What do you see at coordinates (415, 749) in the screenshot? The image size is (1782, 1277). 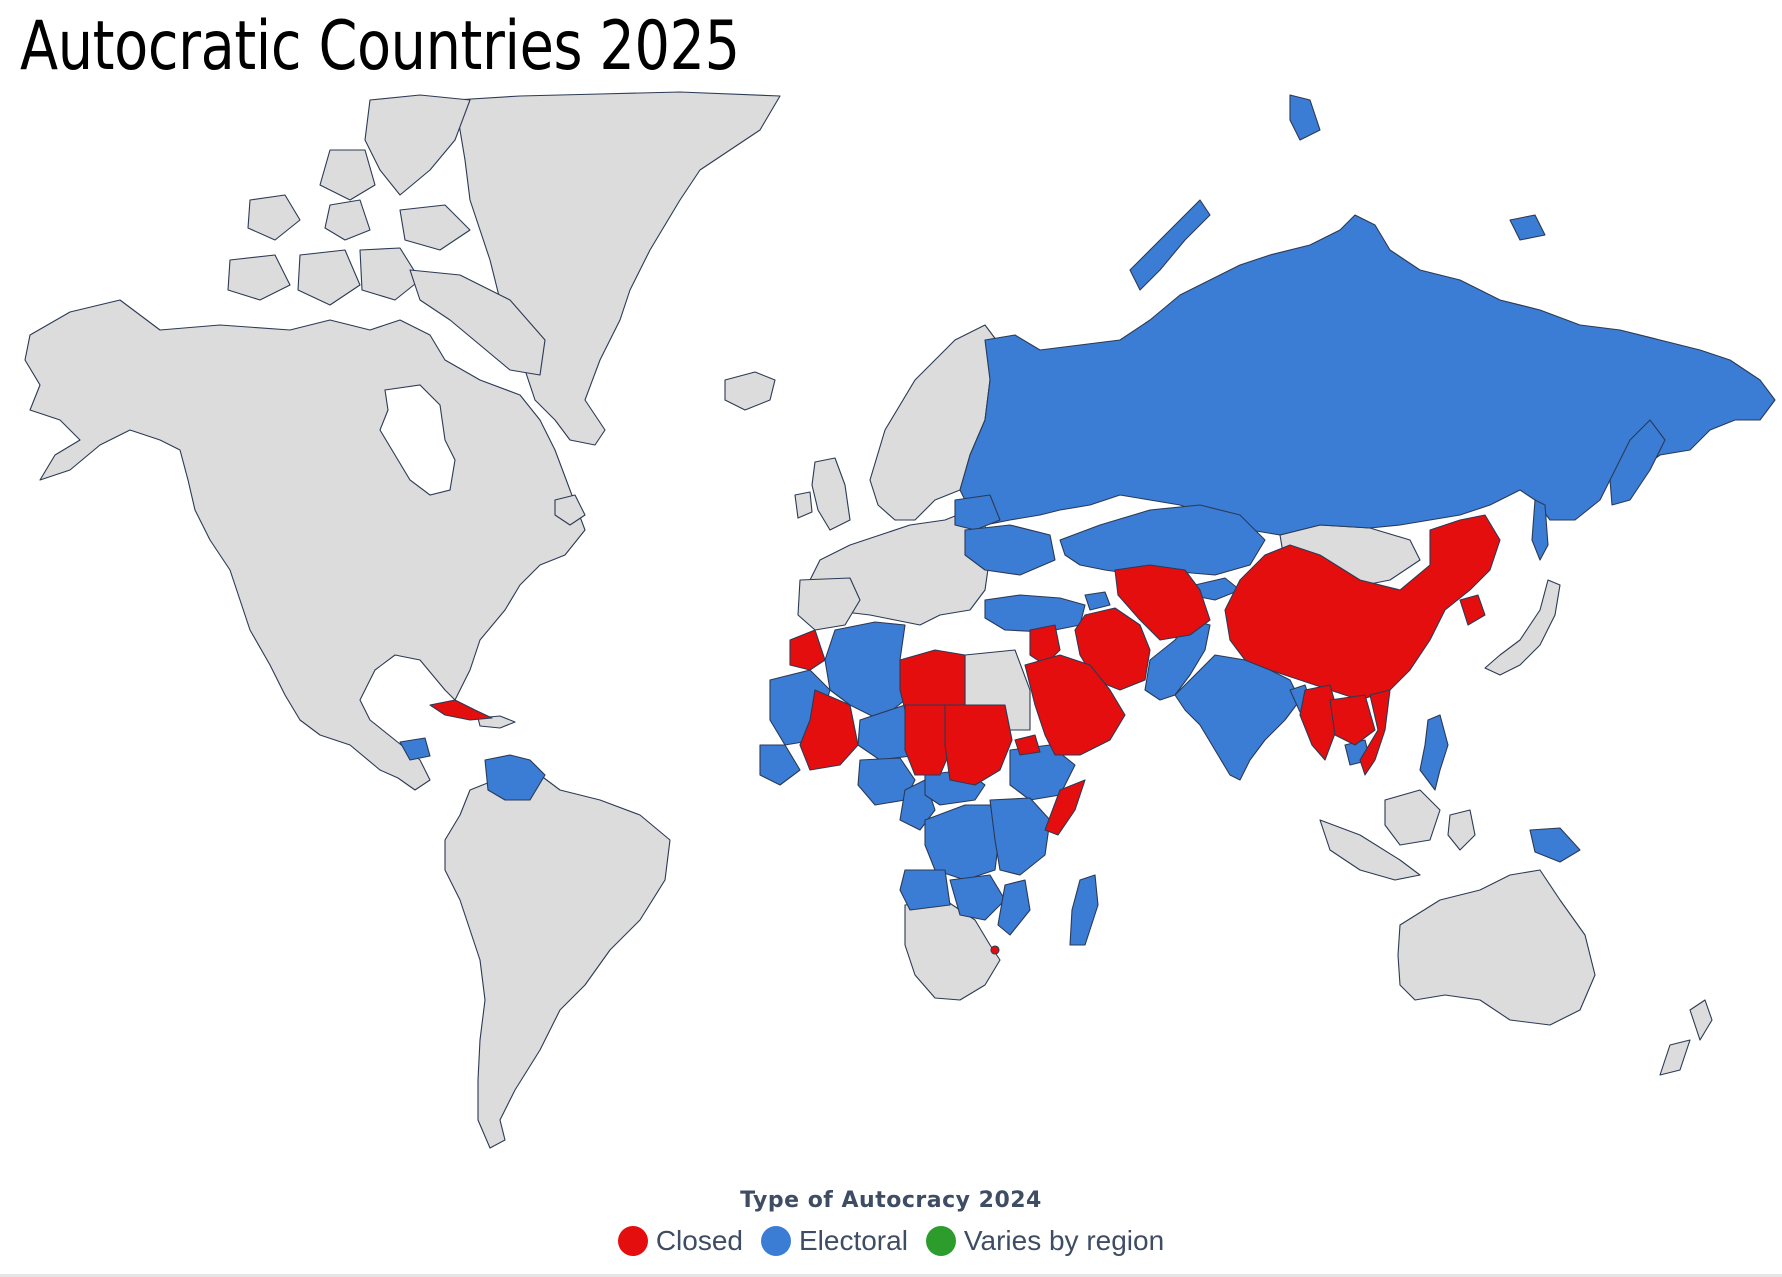 I see `region-nicaragua` at bounding box center [415, 749].